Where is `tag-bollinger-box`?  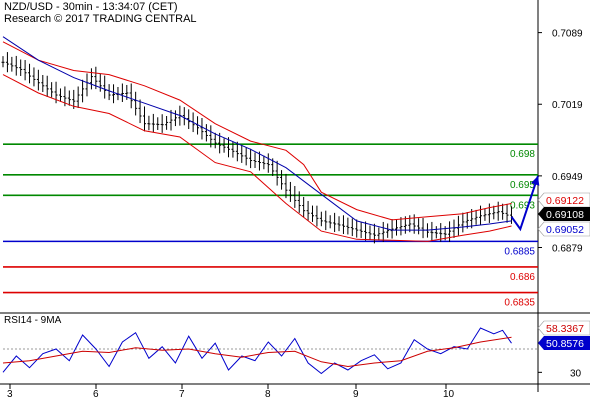
tag-bollinger-box is located at coordinates (563, 200).